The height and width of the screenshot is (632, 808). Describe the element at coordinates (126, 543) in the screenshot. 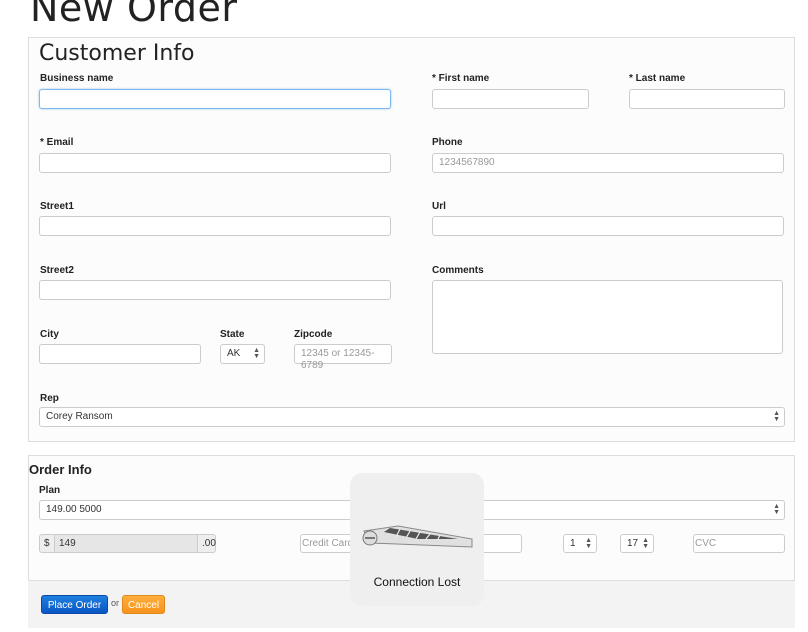

I see `price-input: 149` at that location.